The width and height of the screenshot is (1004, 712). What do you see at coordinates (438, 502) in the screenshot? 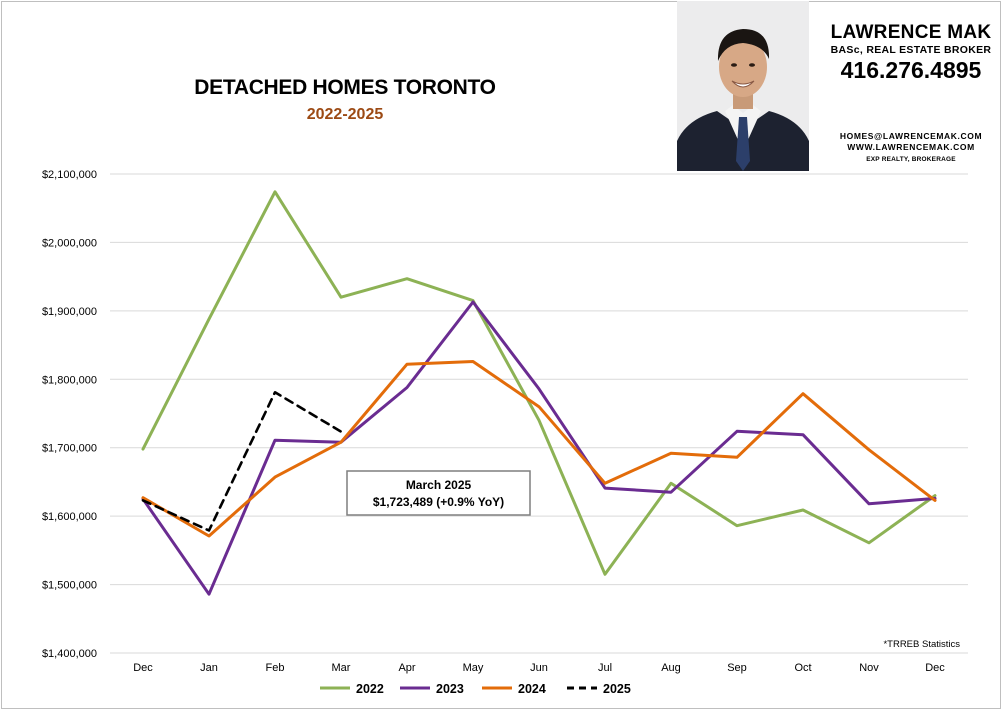
I see `callout-line2: $1,723,489 (+0.9% YoY)` at bounding box center [438, 502].